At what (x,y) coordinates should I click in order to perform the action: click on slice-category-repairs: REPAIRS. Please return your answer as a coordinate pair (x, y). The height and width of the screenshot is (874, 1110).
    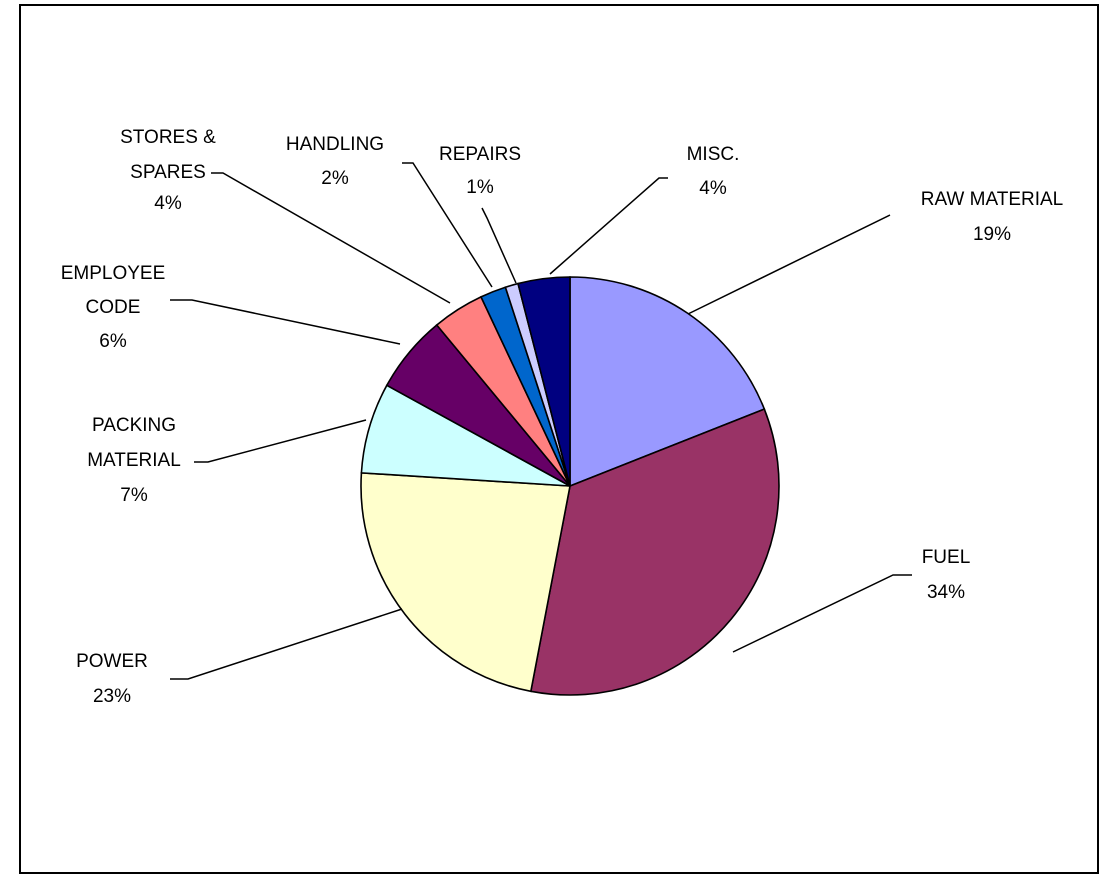
    Looking at the image, I should click on (480, 154).